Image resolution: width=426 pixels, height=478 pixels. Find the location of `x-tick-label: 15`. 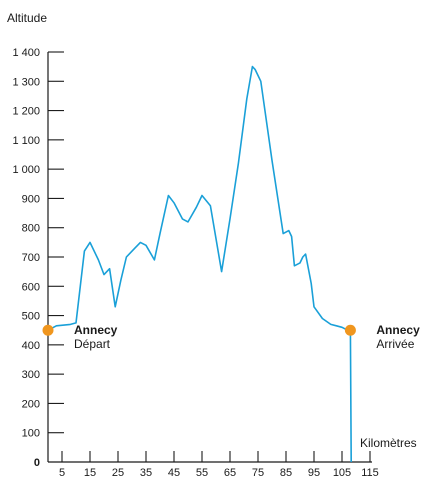

x-tick-label: 15 is located at coordinates (90, 472).